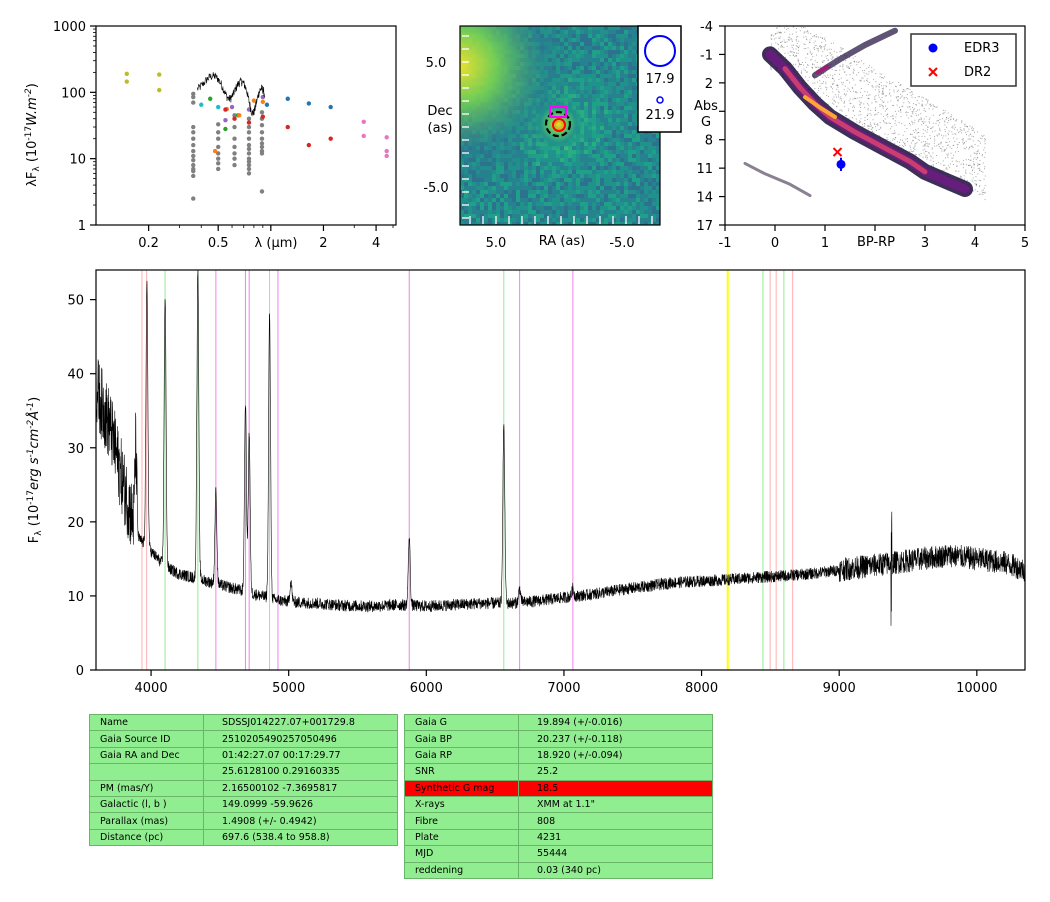 The height and width of the screenshot is (902, 1050). What do you see at coordinates (435, 188) in the screenshot?
I see `image-ytick-bottom: -5.0` at bounding box center [435, 188].